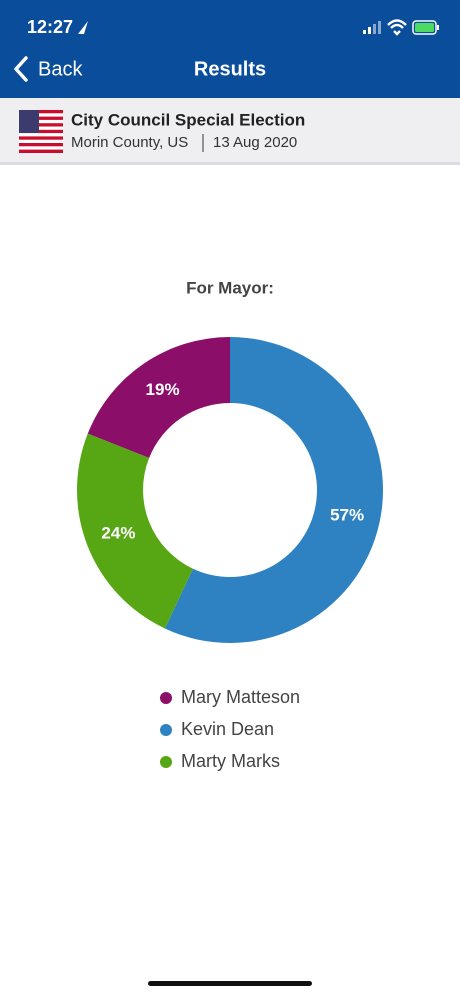 The width and height of the screenshot is (460, 1001). What do you see at coordinates (397, 27) in the screenshot?
I see `wifi-icon` at bounding box center [397, 27].